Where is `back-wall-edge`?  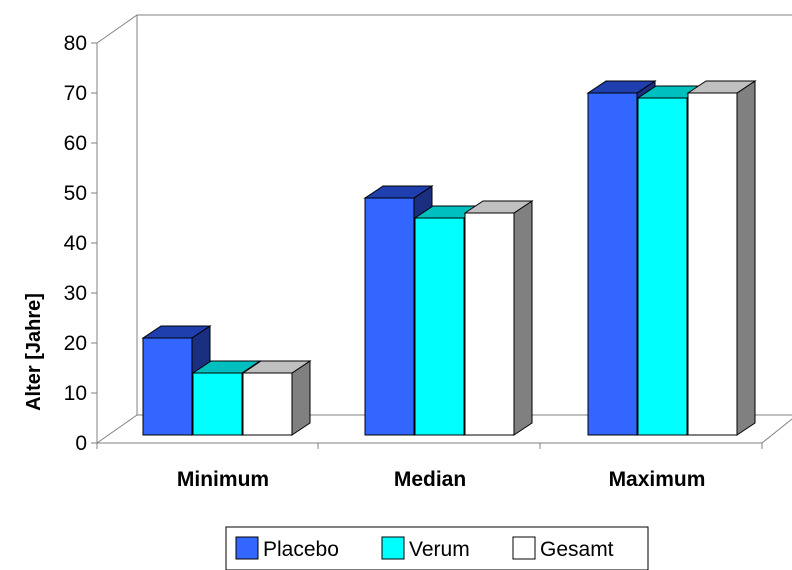 back-wall-edge is located at coordinates (444, 29).